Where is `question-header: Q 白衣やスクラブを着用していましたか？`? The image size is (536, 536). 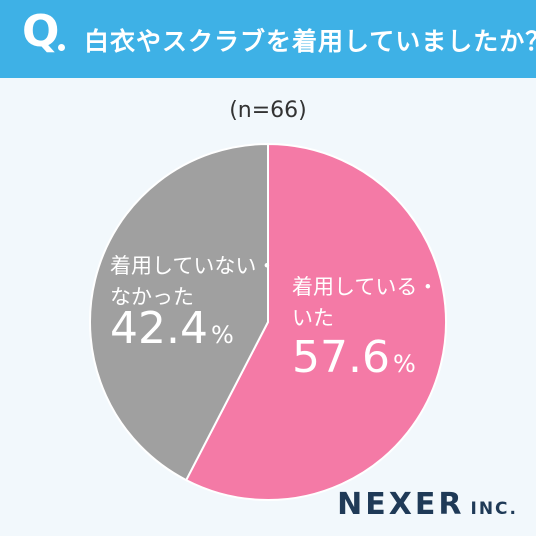 question-header: Q 白衣やスクラブを着用していましたか？ is located at coordinates (268, 39).